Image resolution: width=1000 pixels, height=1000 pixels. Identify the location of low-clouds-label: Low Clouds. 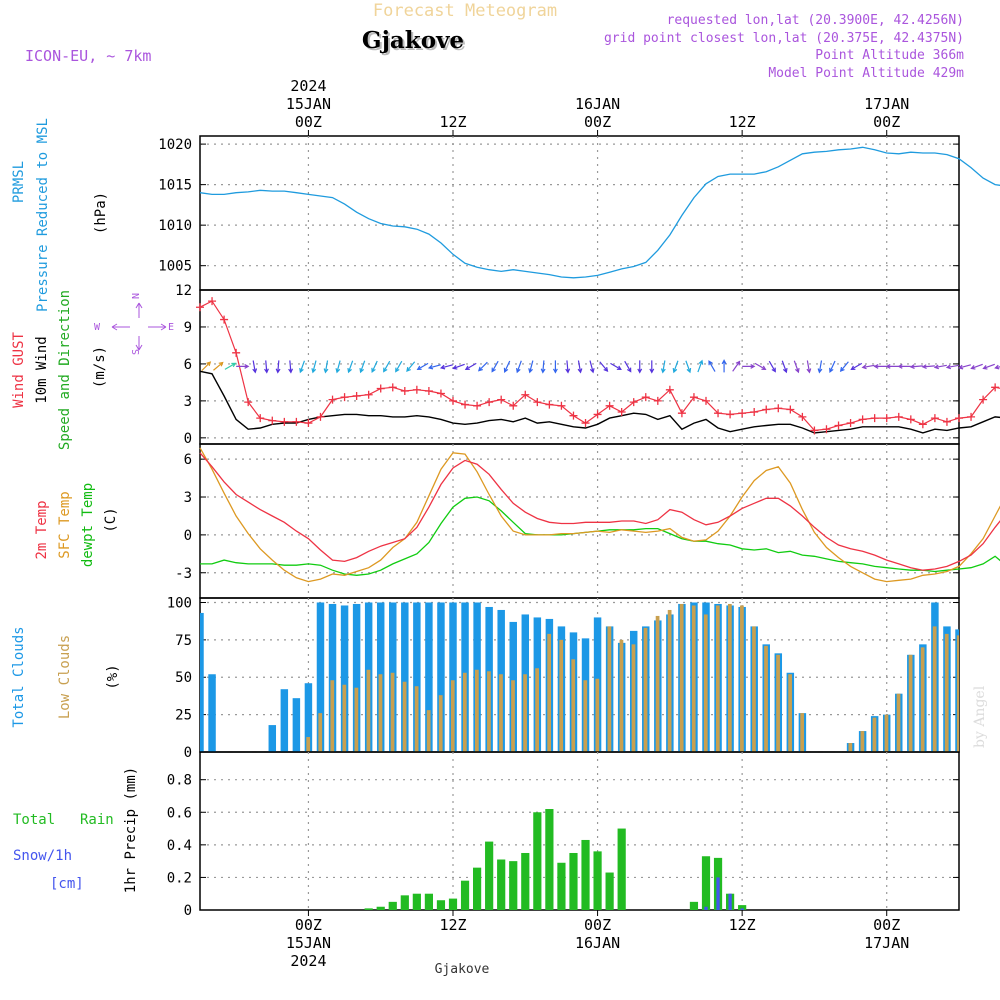
(65, 677).